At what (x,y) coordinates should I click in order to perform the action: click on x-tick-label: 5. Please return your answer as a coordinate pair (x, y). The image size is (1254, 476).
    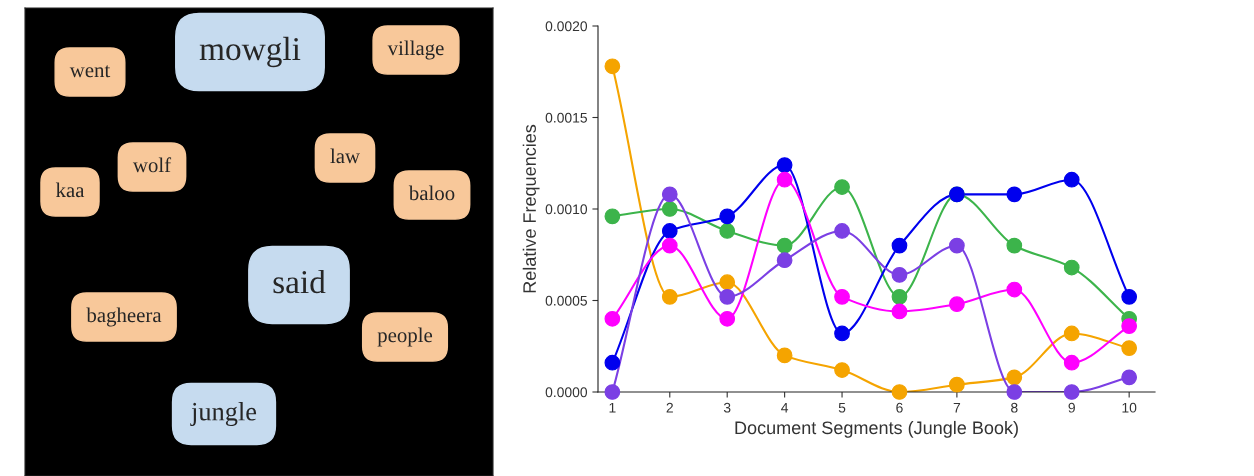
    Looking at the image, I should click on (842, 407).